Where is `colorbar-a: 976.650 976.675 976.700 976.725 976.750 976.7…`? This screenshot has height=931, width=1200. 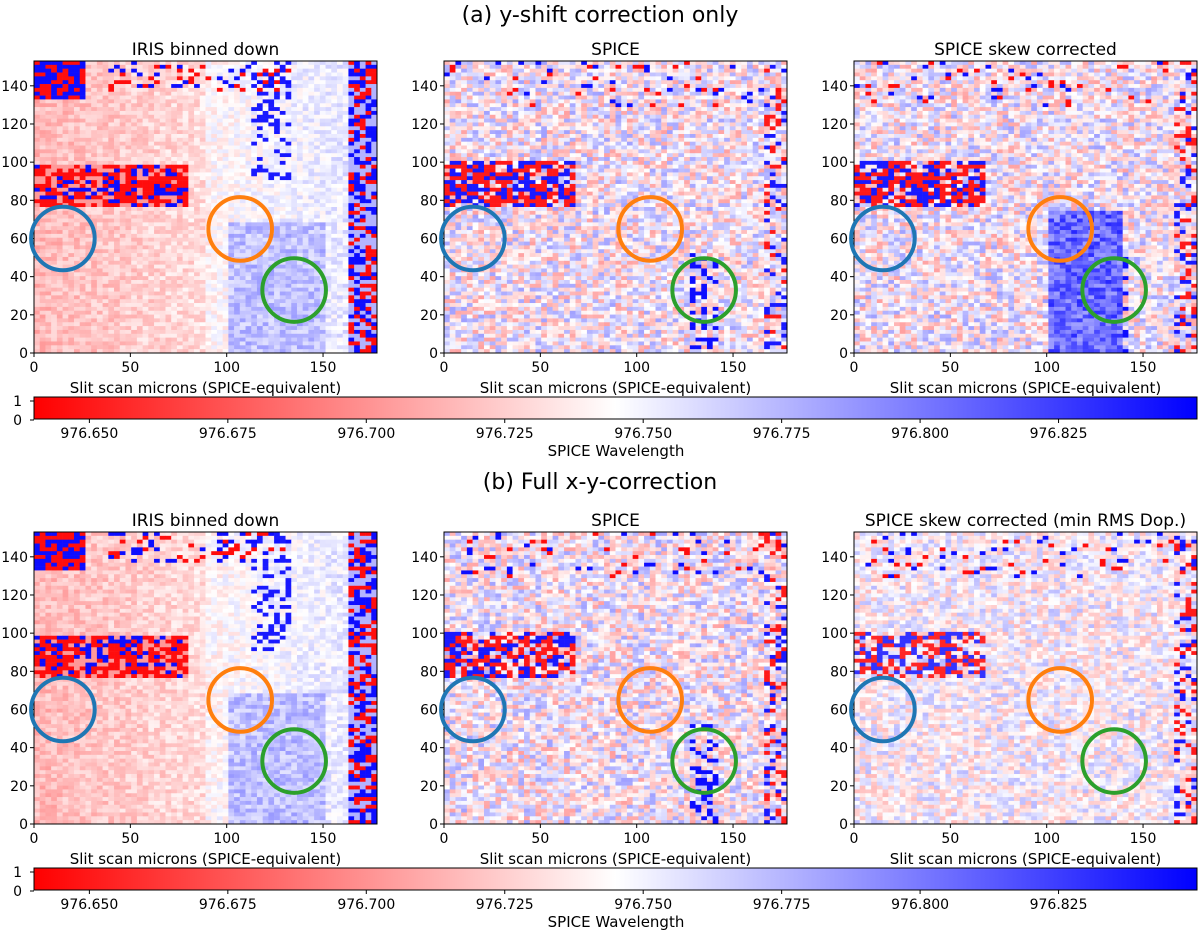 colorbar-a: 976.650 976.675 976.700 976.725 976.750 976.7… is located at coordinates (605, 427).